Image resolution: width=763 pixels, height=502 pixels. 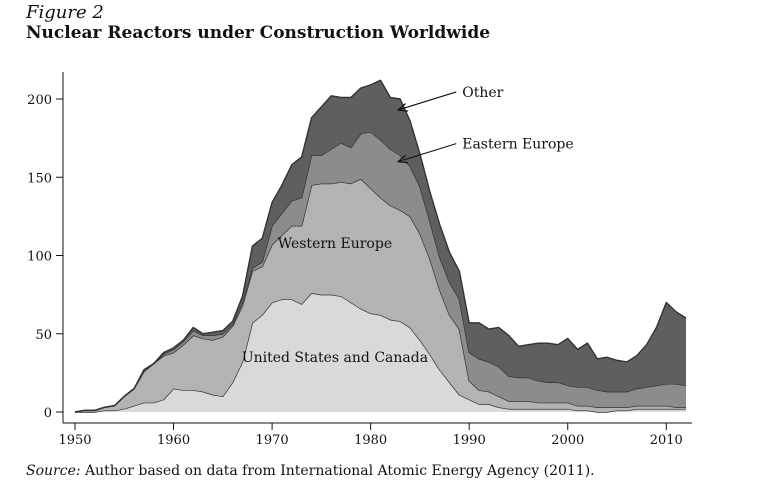 What do you see at coordinates (39, 178) in the screenshot?
I see `y-tick-label: 150` at bounding box center [39, 178].